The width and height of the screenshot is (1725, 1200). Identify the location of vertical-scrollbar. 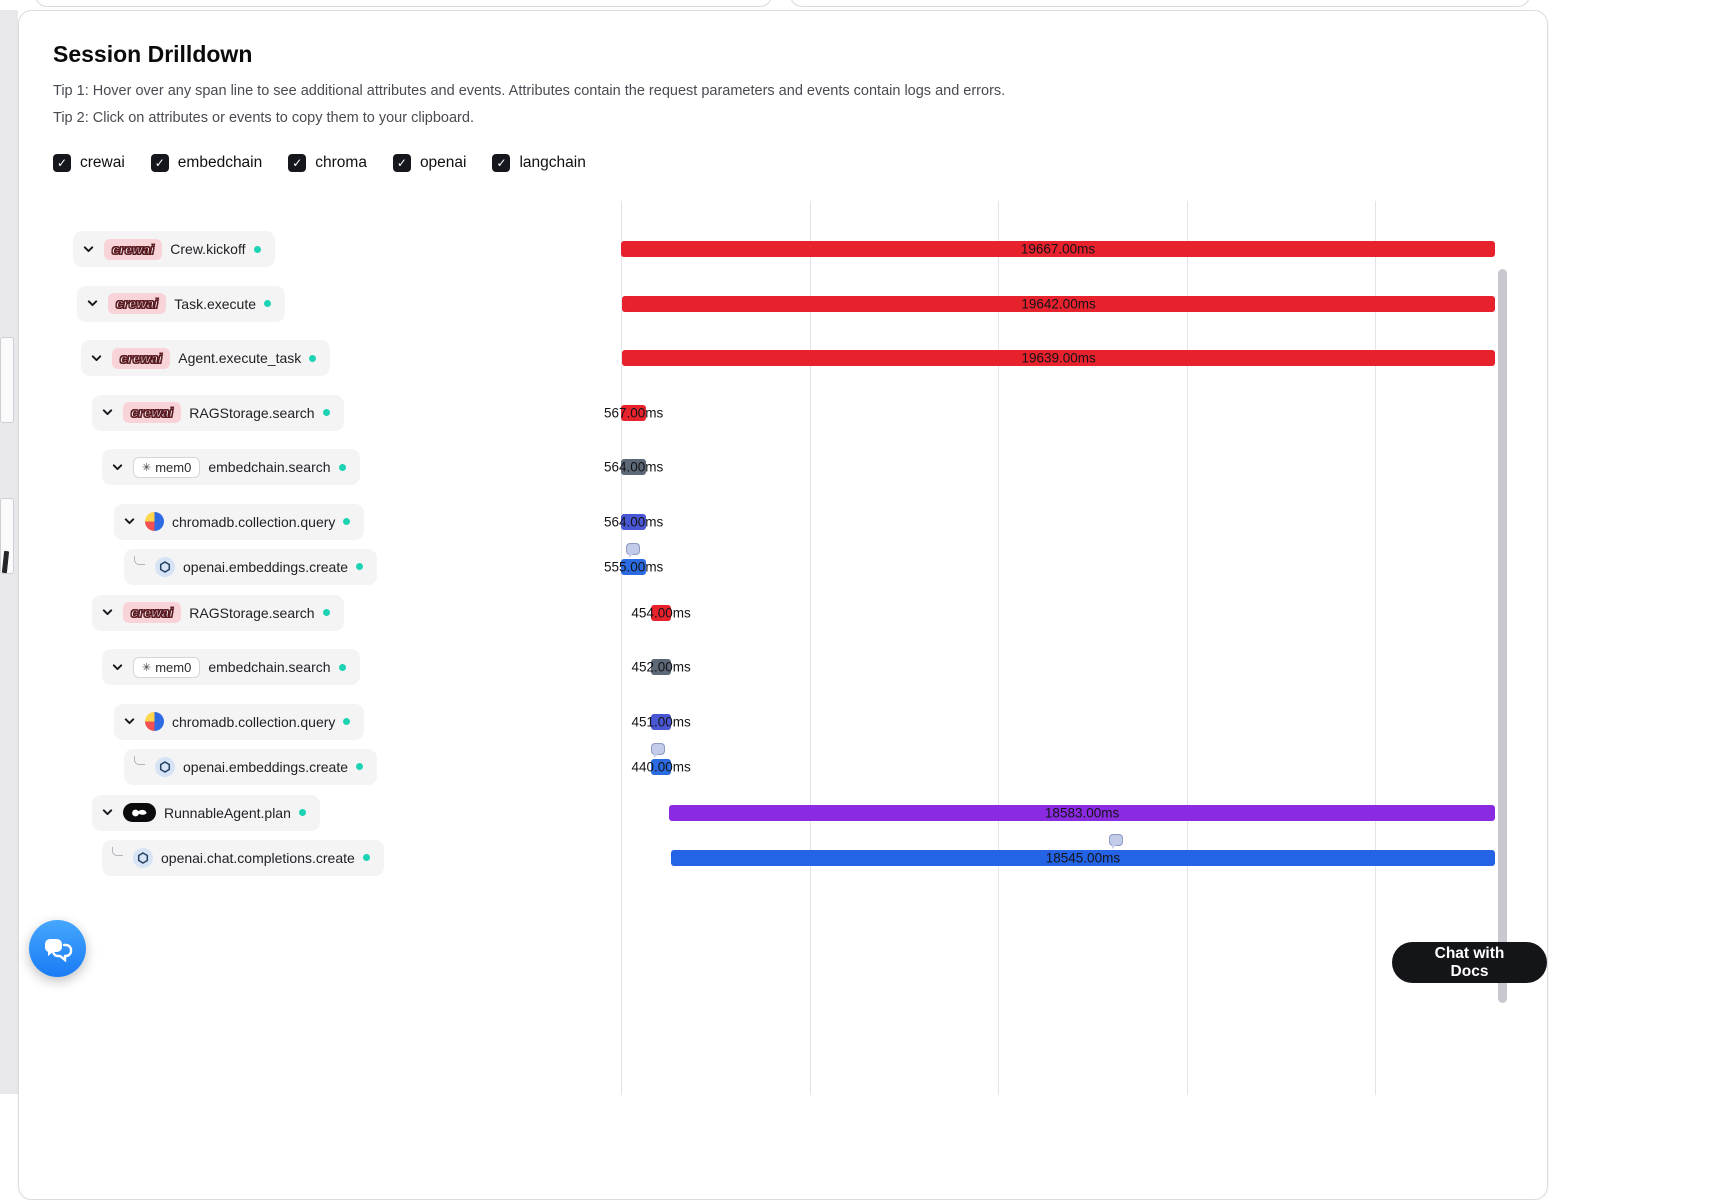
(1502, 636).